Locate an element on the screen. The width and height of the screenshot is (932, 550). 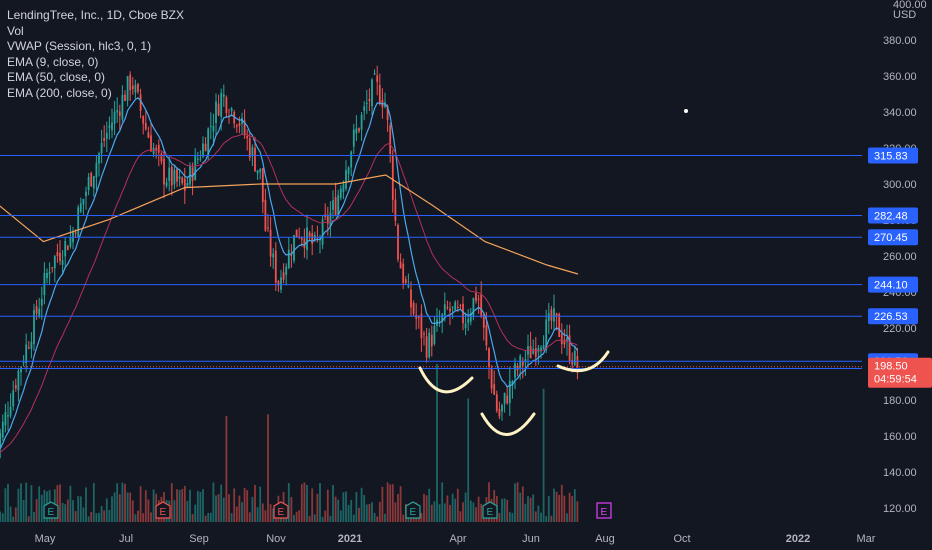
legend-line-ema9: EMA (9, close, 0) is located at coordinates (53, 61).